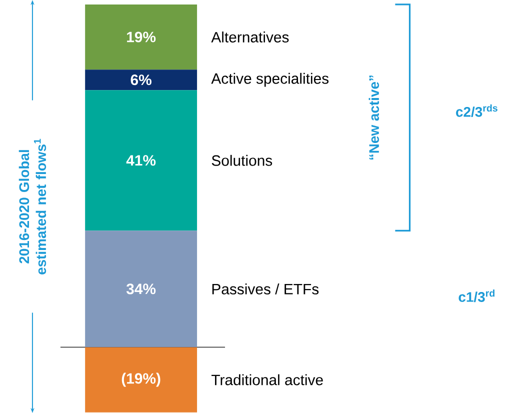 The width and height of the screenshot is (506, 413). What do you see at coordinates (270, 79) in the screenshot?
I see `series-label: Active specialities` at bounding box center [270, 79].